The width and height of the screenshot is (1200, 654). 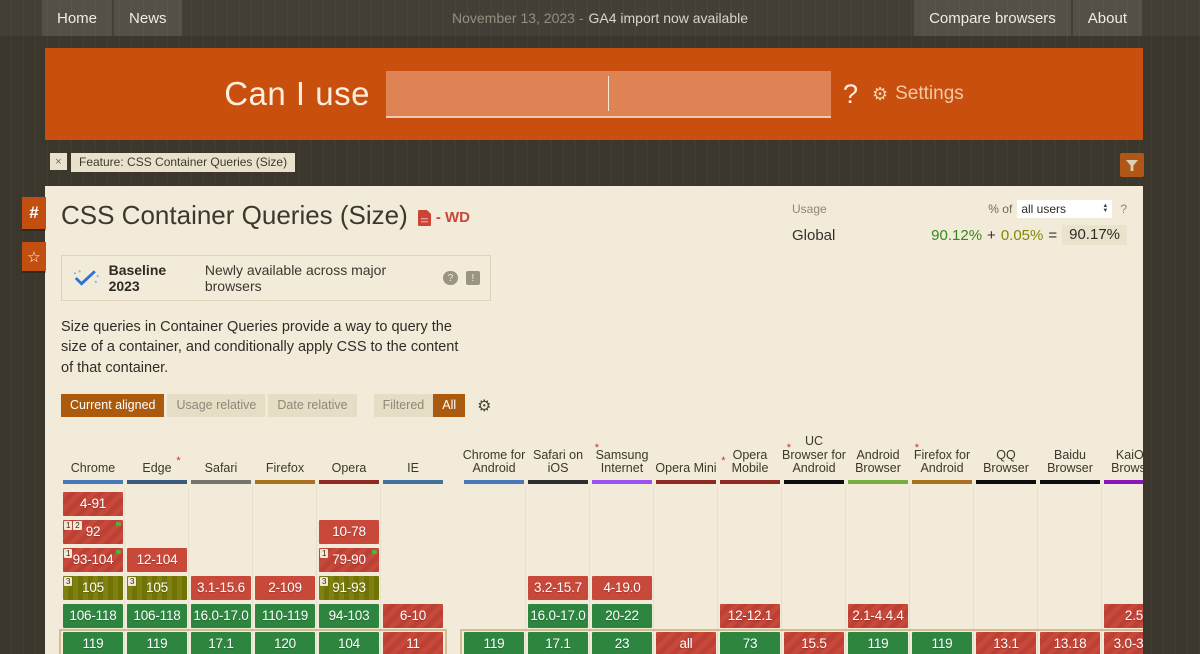 What do you see at coordinates (686, 642) in the screenshot?
I see `version-cell: all` at bounding box center [686, 642].